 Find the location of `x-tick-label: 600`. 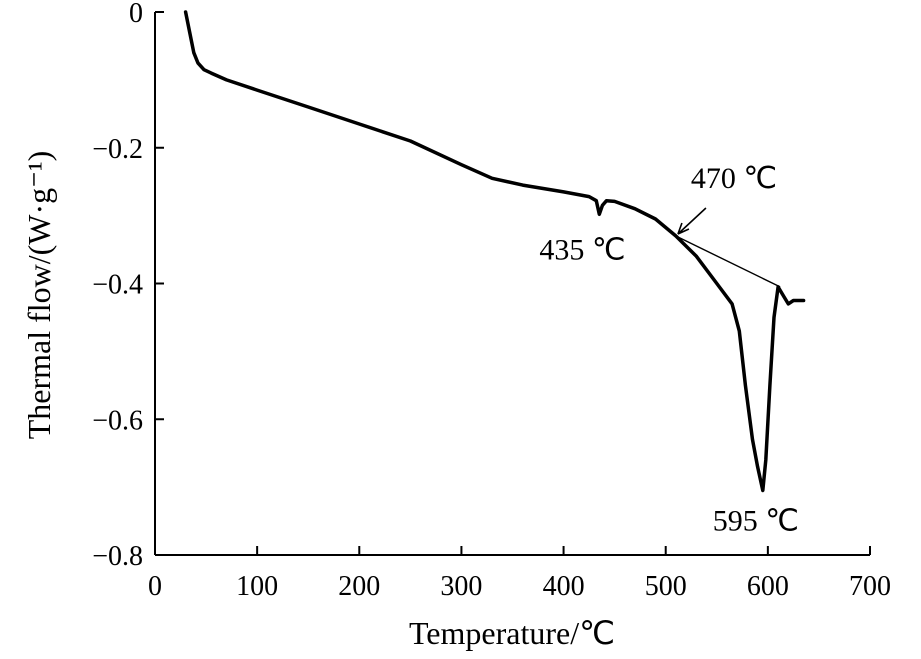

x-tick-label: 600 is located at coordinates (768, 586).